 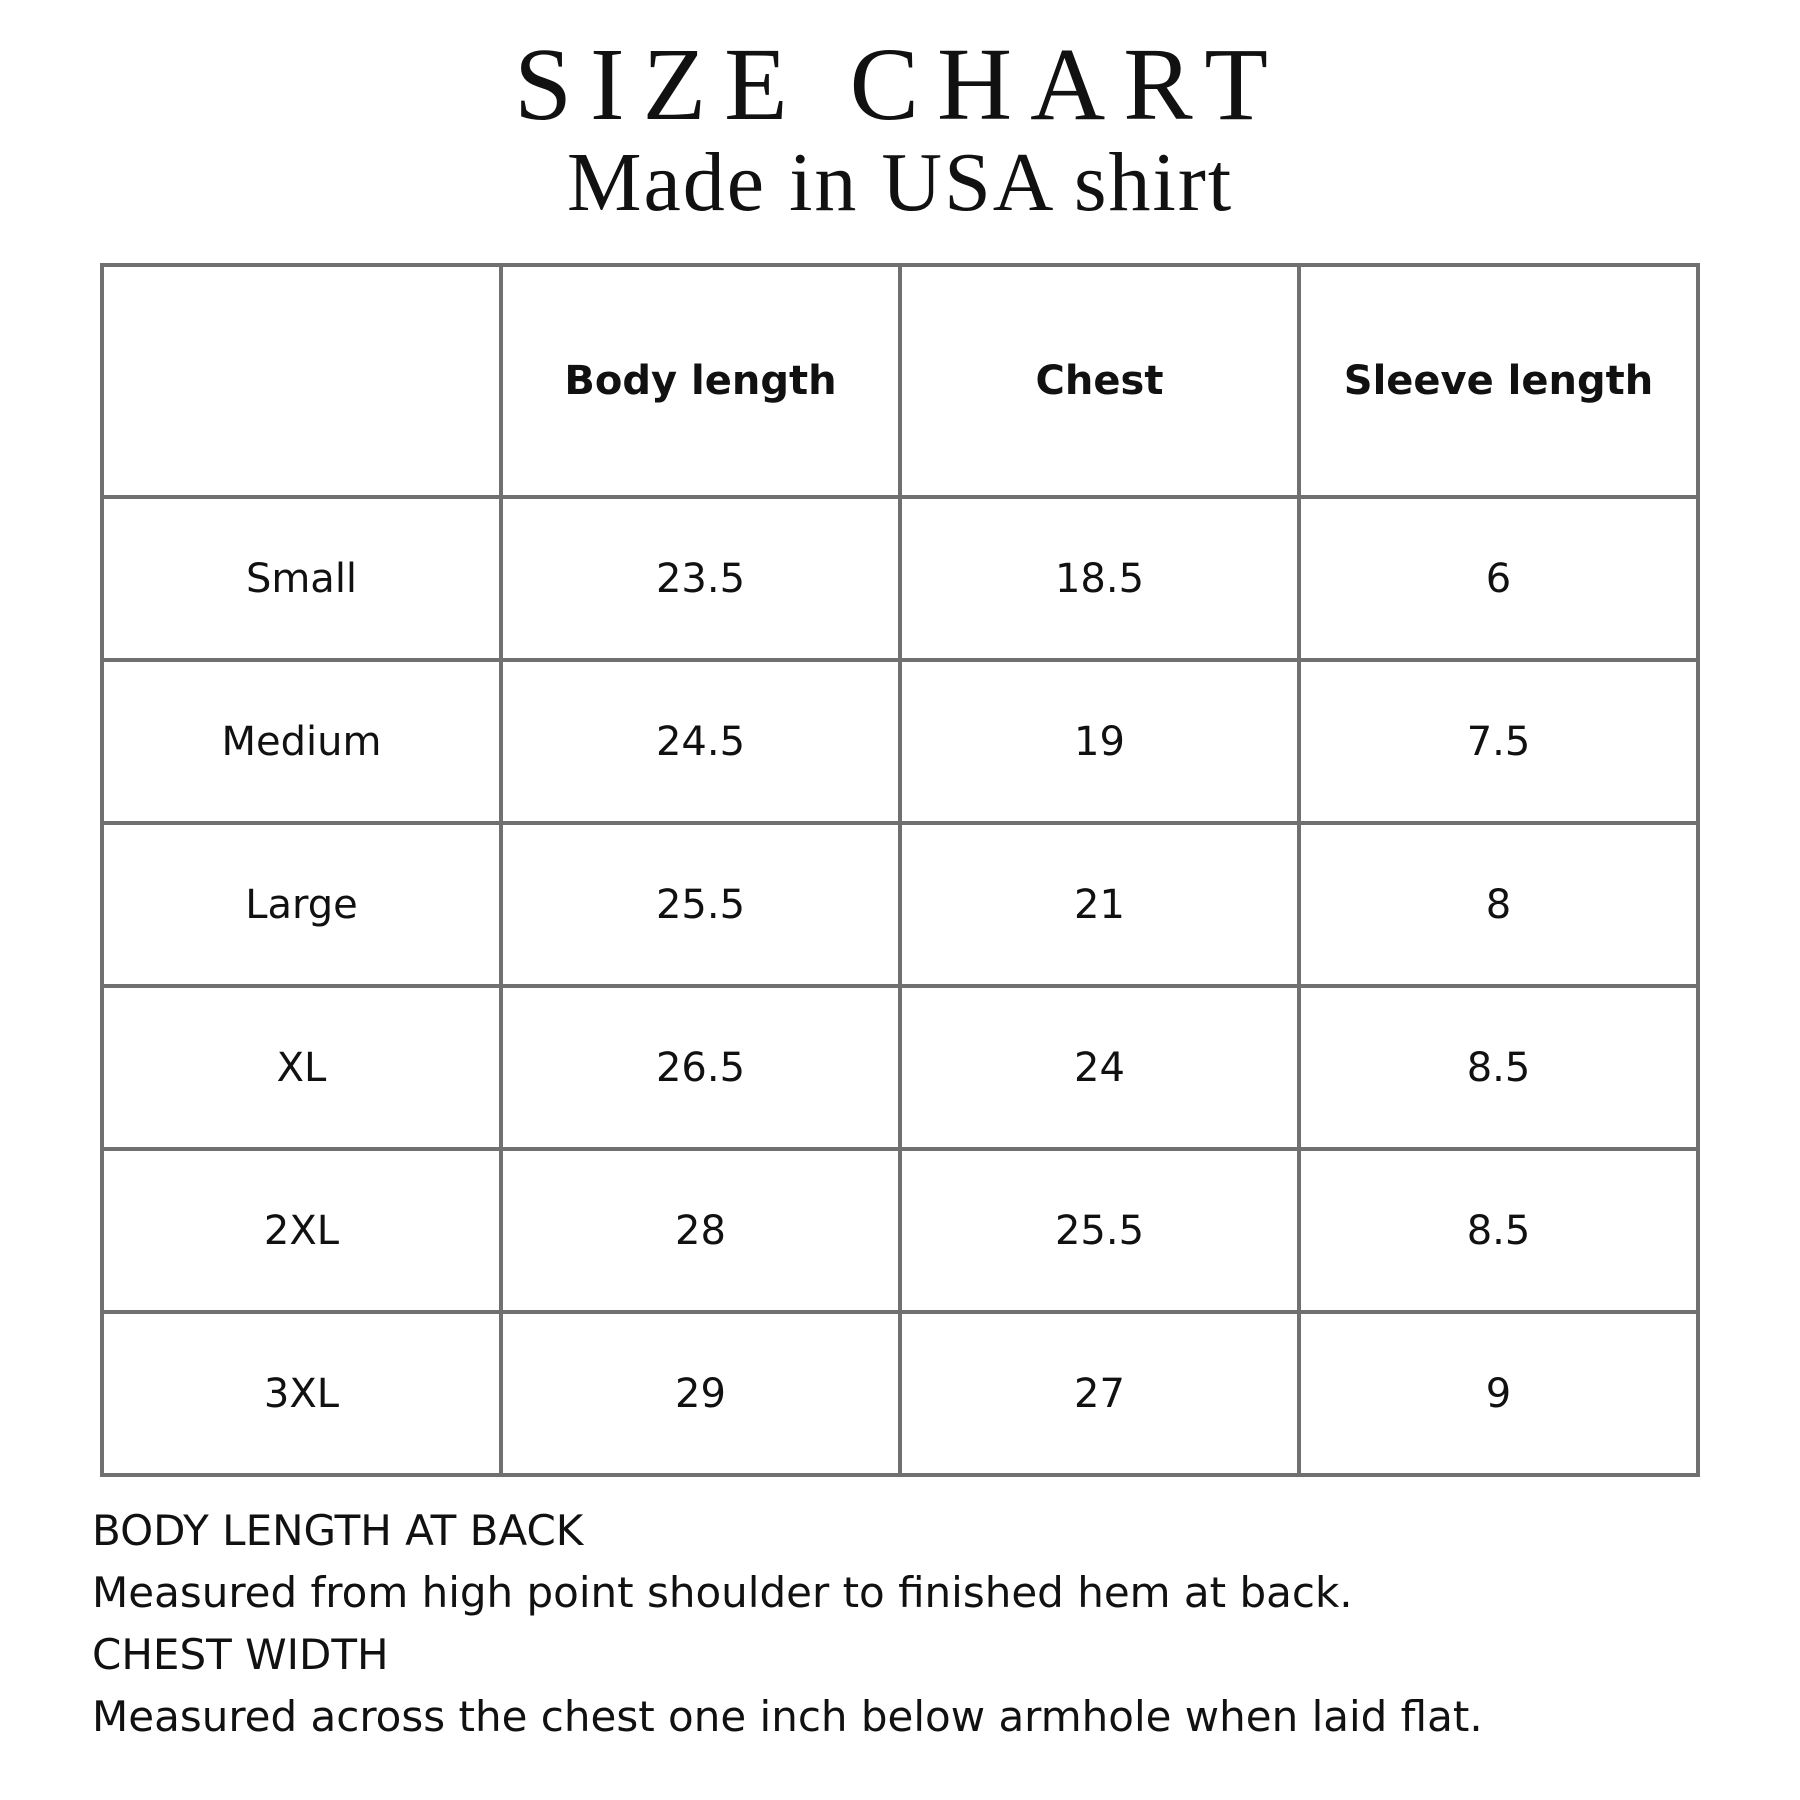 I want to click on table-row: 2XL 28 25.5 8.5, so click(x=900, y=1230).